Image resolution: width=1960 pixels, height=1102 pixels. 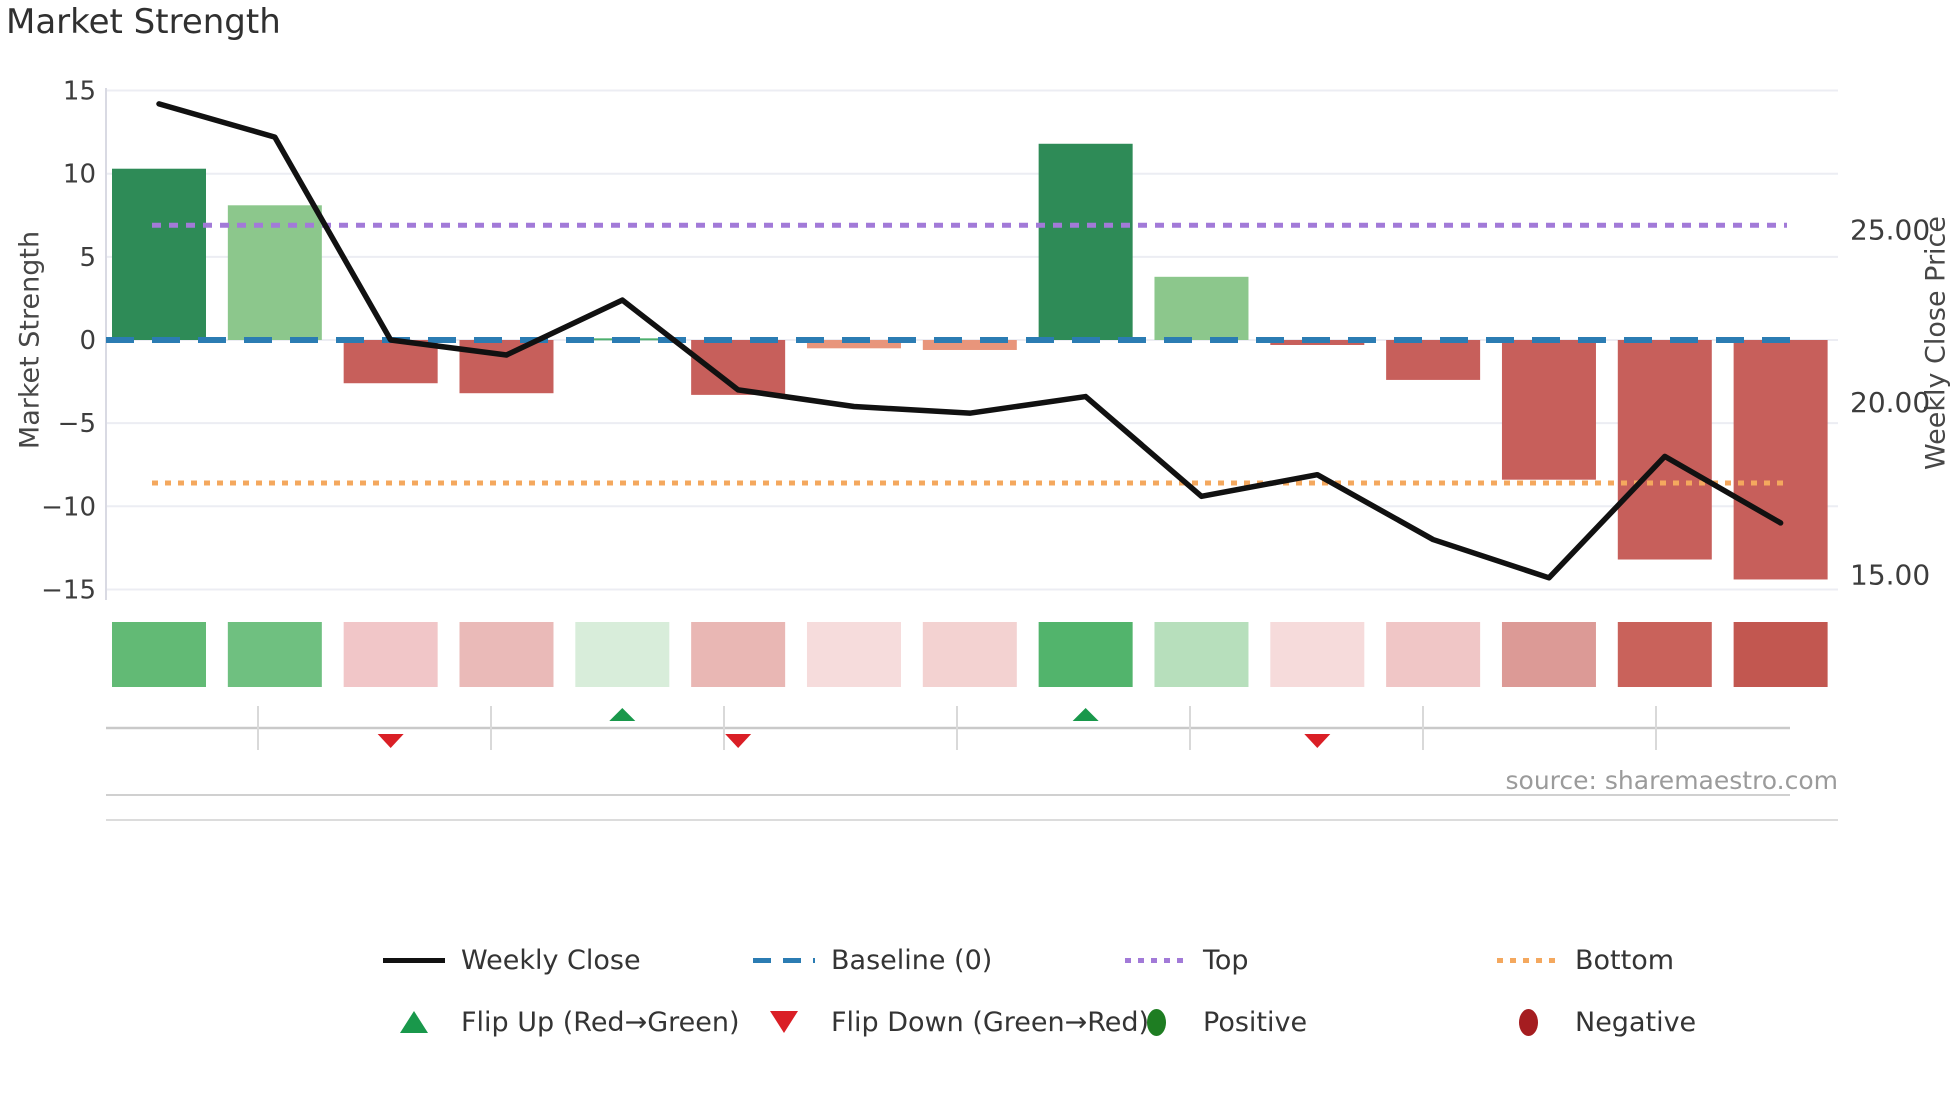 I want to click on left-tick-label: 0, so click(x=87, y=341).